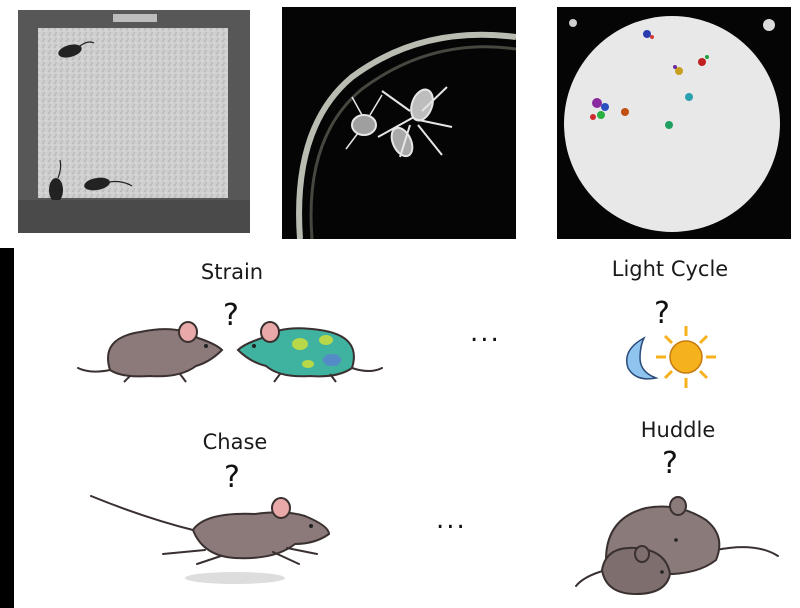  I want to click on photo-fly-dish, so click(399, 123).